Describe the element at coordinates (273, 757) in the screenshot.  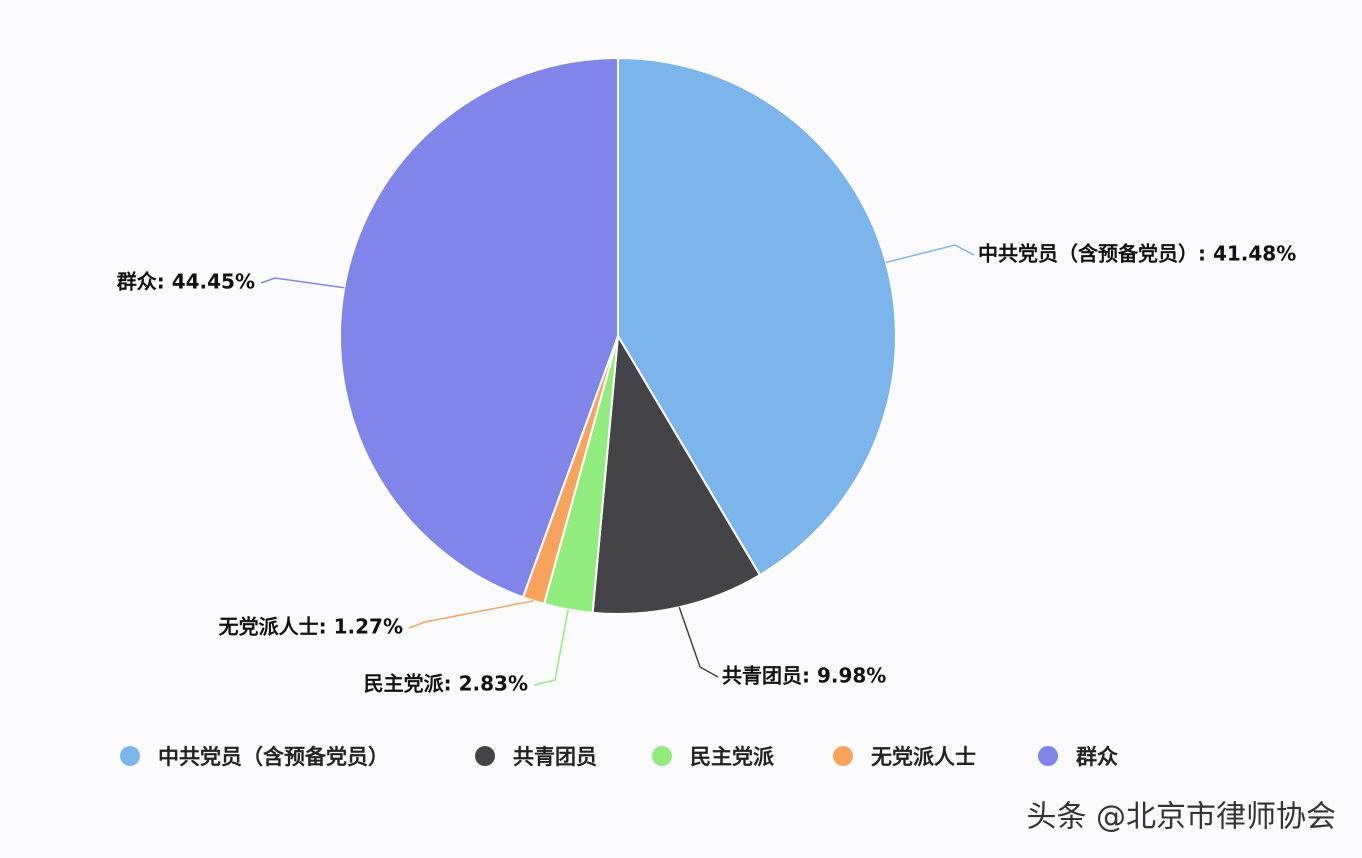
I see `legend-label: 中共党员（含预备党员）` at that location.